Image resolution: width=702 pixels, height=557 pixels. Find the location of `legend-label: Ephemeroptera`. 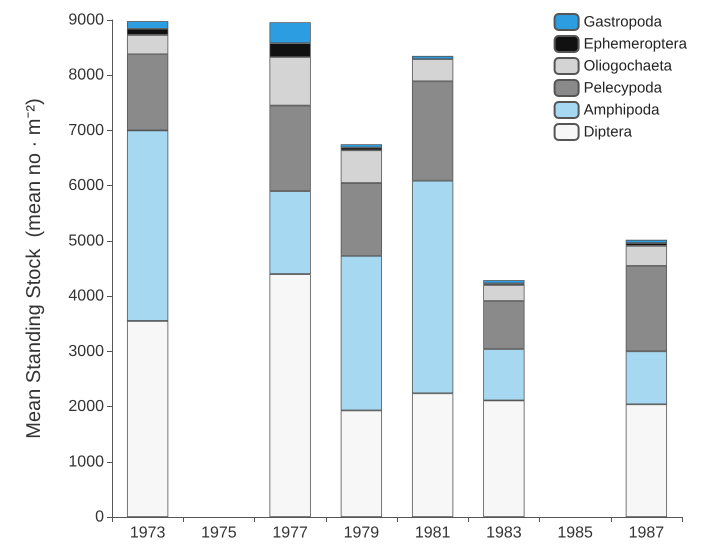

legend-label: Ephemeroptera is located at coordinates (636, 44).